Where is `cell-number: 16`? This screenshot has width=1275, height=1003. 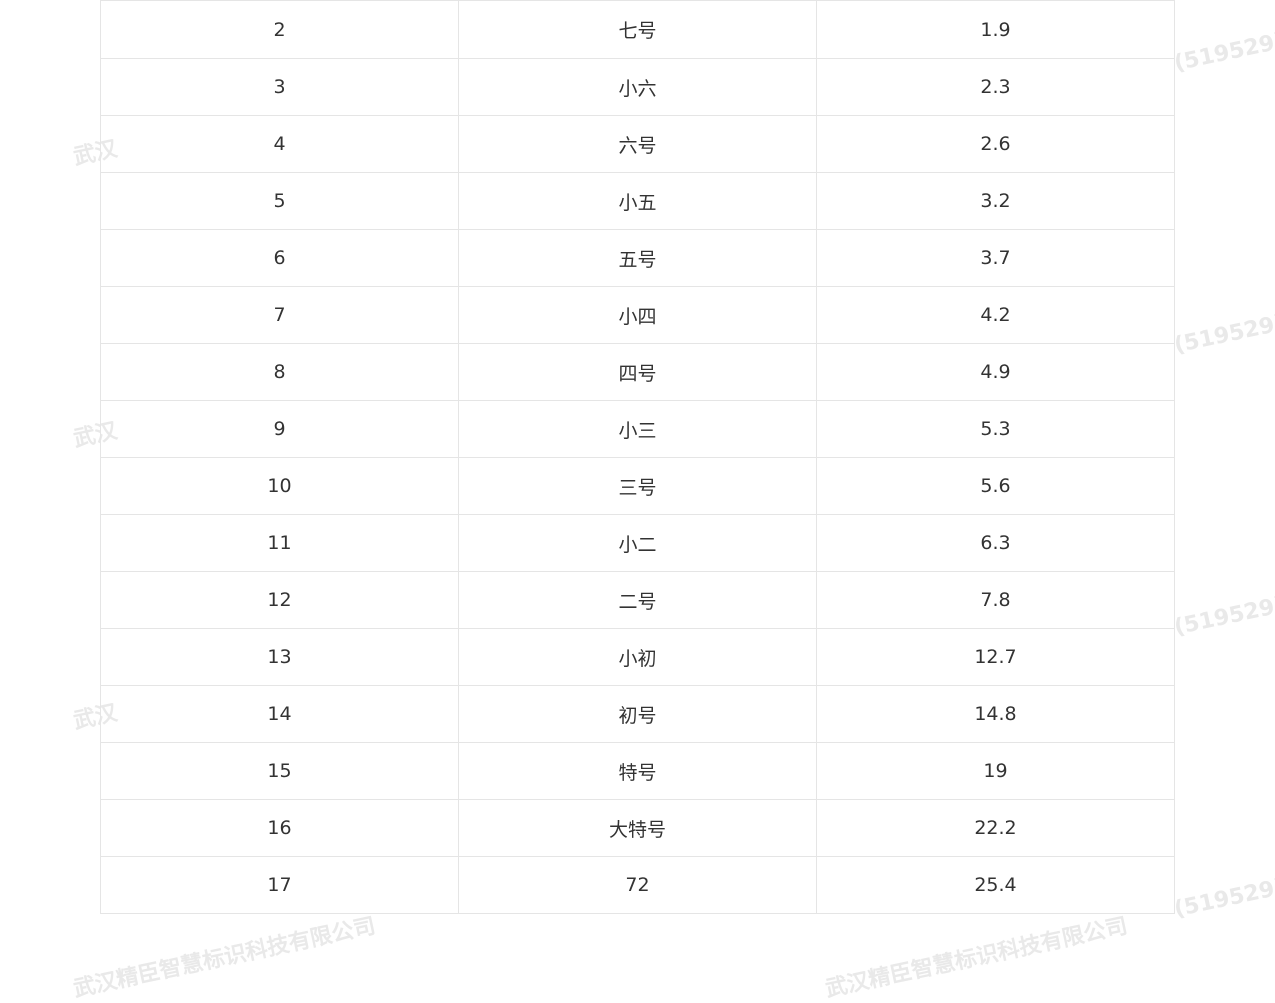 cell-number: 16 is located at coordinates (279, 828).